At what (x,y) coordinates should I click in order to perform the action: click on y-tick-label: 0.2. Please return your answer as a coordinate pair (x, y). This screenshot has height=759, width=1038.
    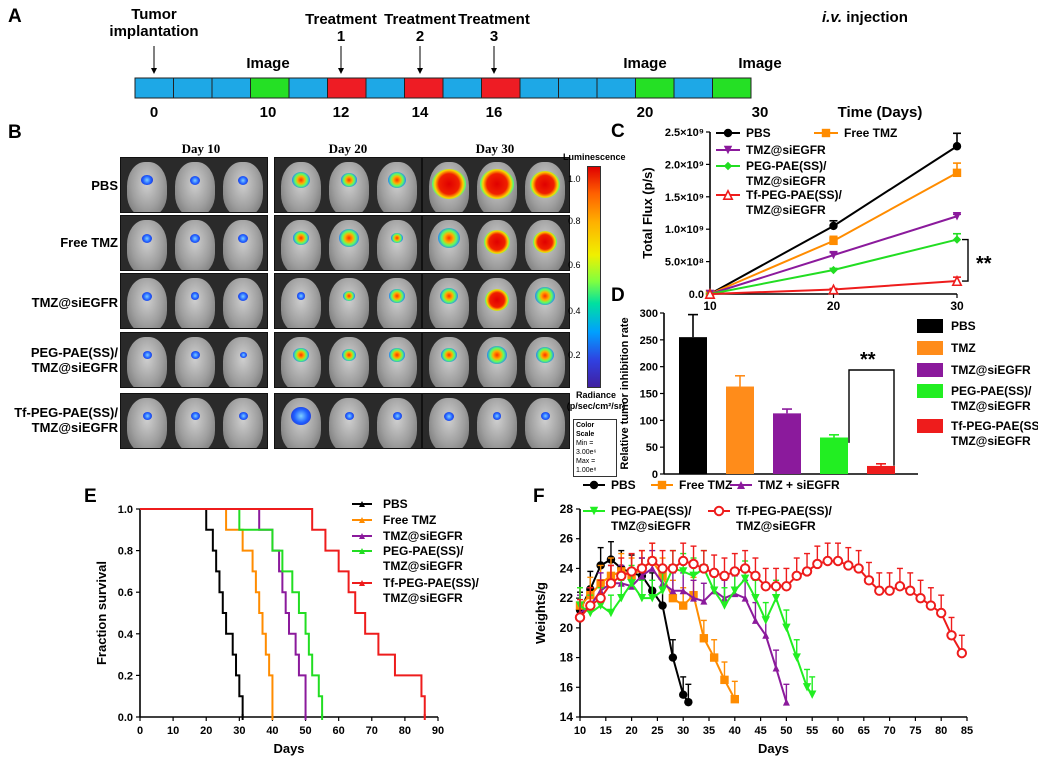
    Looking at the image, I should click on (125, 676).